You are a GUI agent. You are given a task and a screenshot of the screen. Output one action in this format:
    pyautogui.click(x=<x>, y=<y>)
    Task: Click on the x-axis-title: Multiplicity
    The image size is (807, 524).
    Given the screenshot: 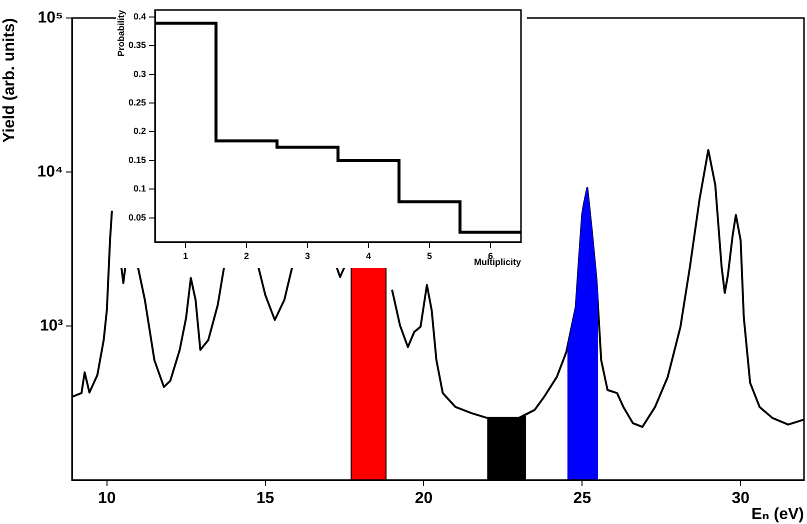 What is the action you would take?
    pyautogui.click(x=497, y=262)
    